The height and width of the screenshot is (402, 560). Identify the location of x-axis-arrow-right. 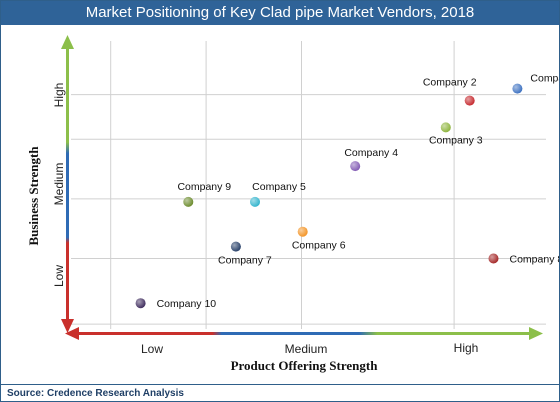
(536, 333).